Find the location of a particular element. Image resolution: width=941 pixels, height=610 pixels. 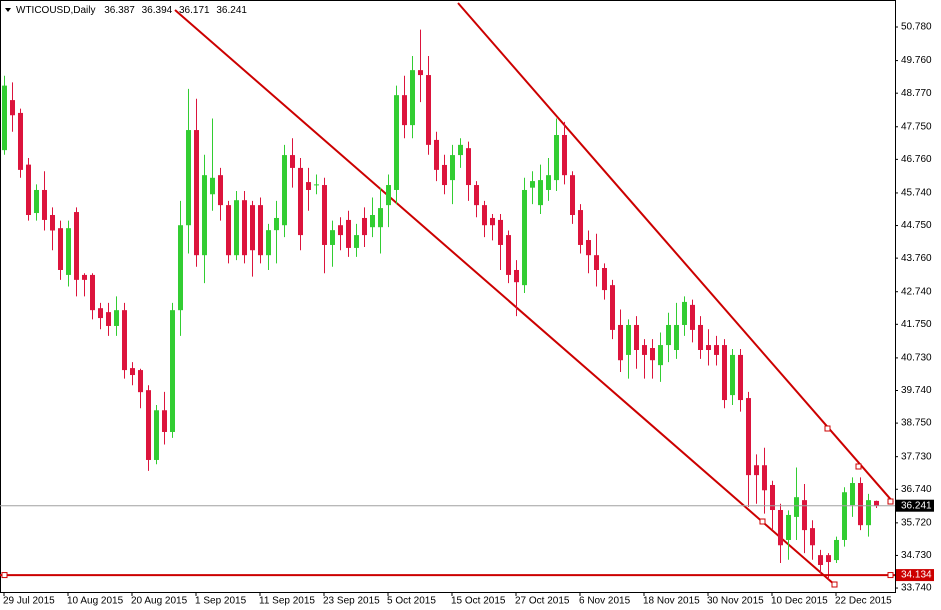

menu-arrow is located at coordinates (8, 10).